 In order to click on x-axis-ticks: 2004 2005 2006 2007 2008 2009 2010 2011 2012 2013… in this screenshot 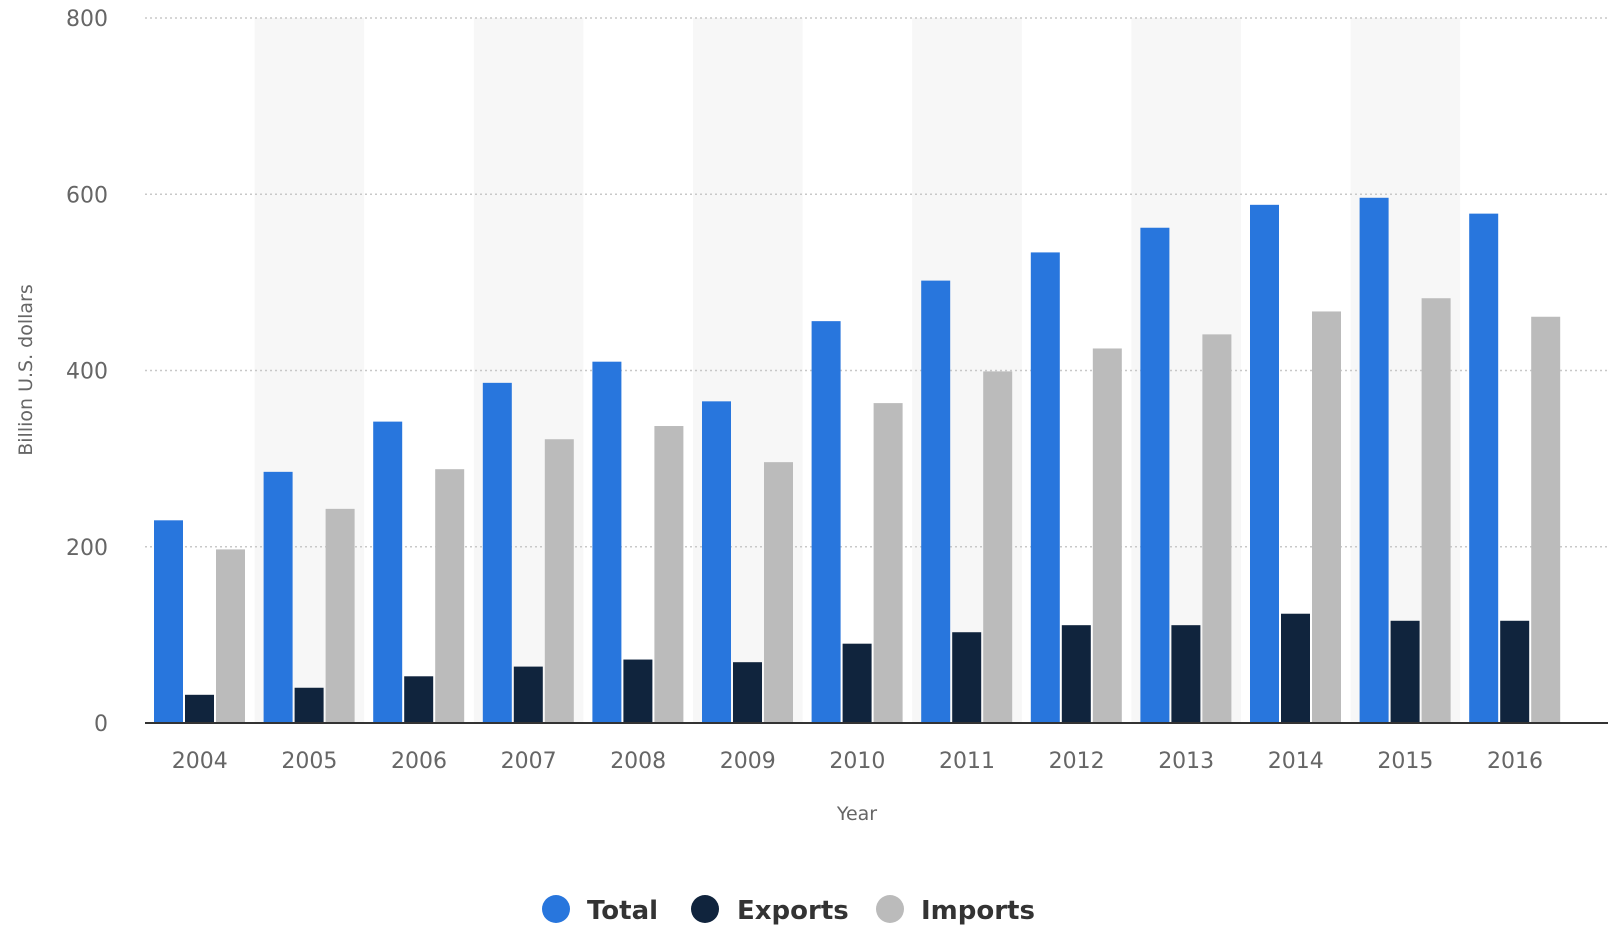, I will do `click(857, 761)`.